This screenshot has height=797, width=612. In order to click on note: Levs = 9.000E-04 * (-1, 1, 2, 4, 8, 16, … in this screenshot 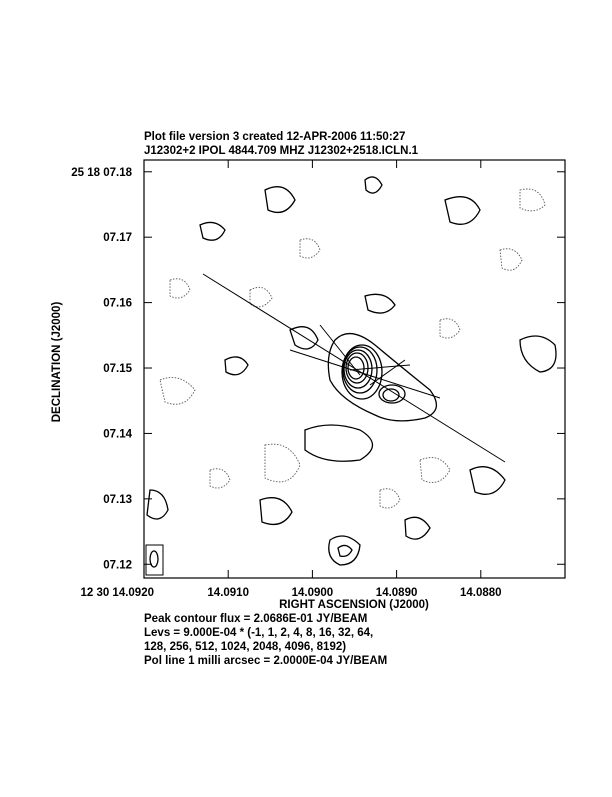, I will do `click(258, 633)`.